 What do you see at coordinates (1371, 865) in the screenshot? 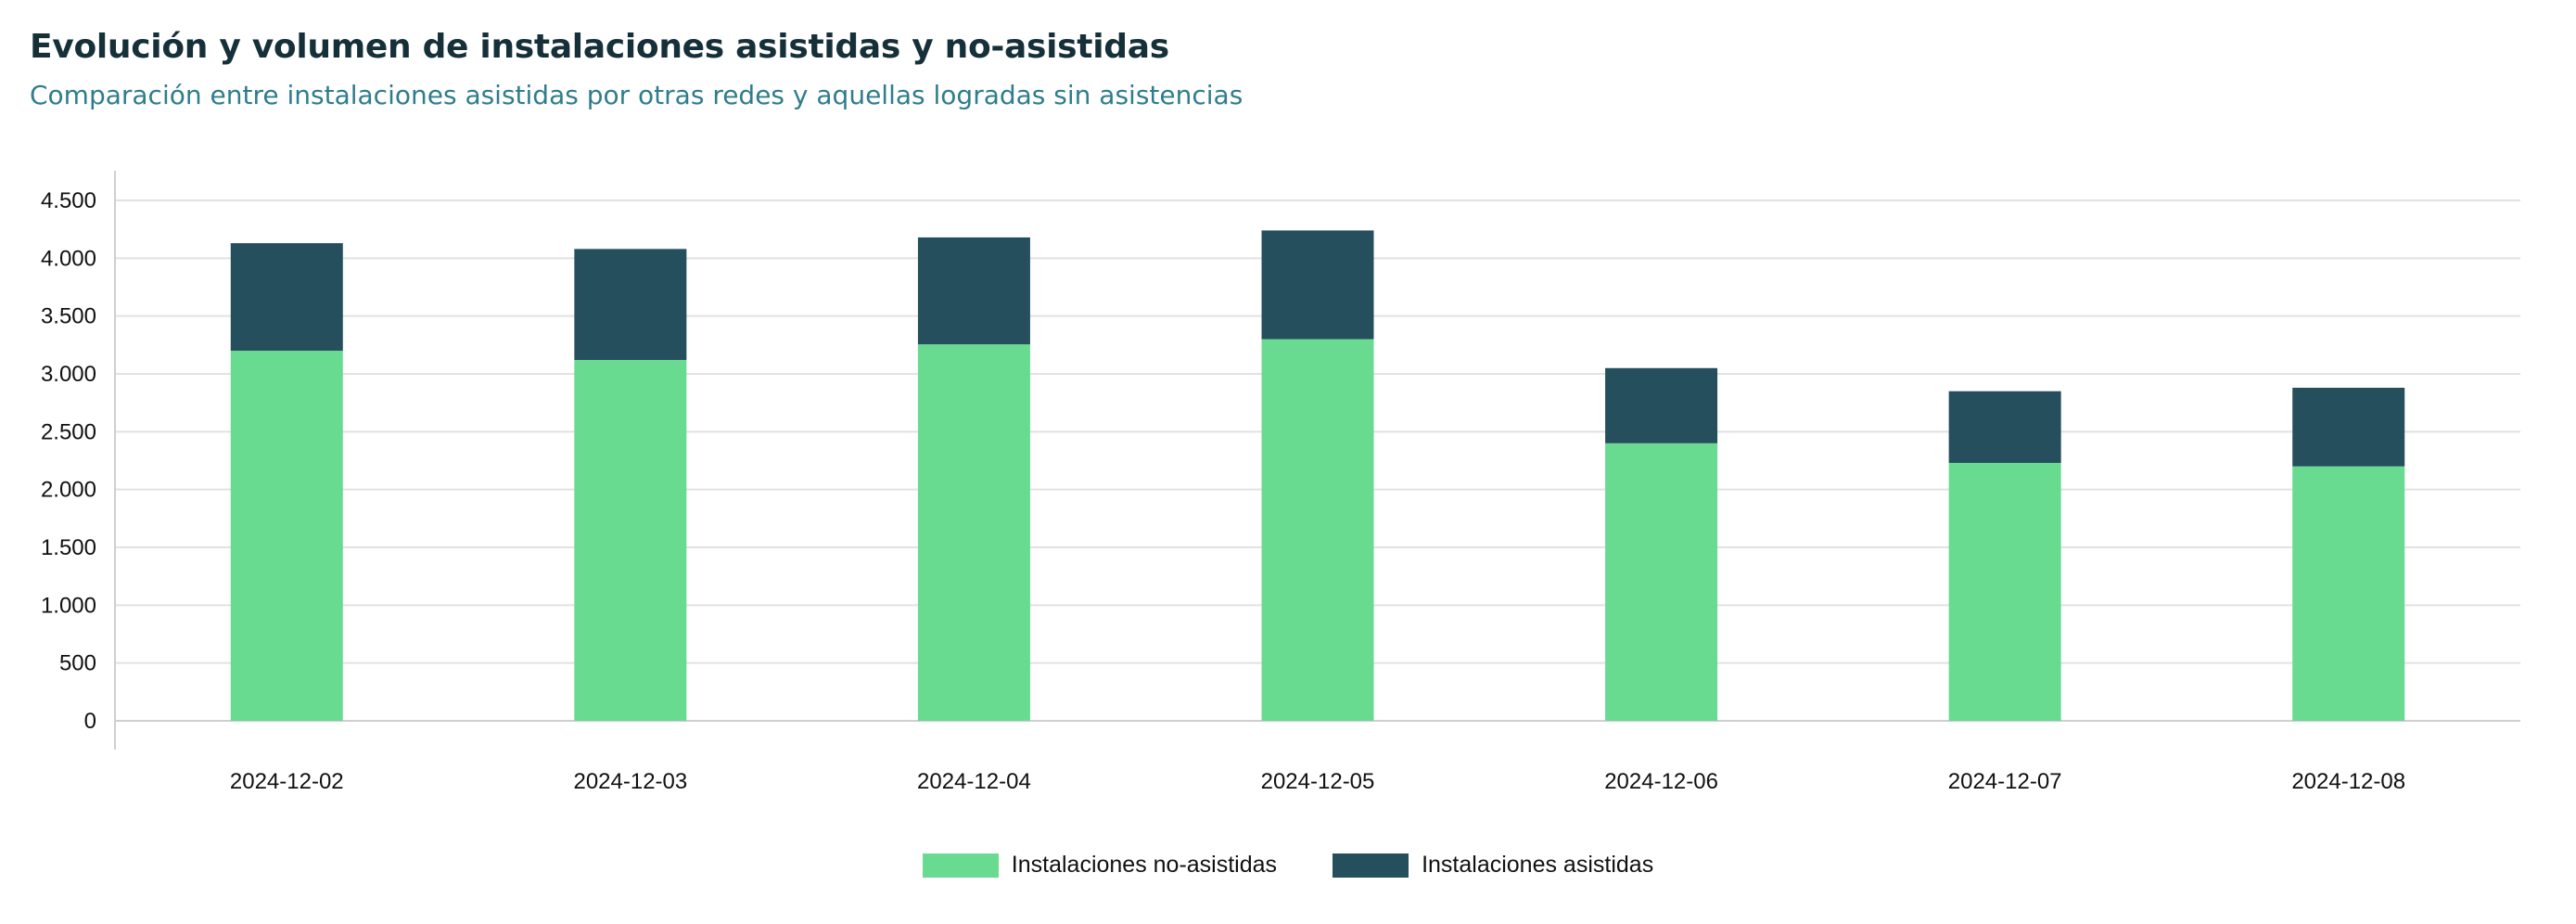
I see `legend-swatch-asistidas` at bounding box center [1371, 865].